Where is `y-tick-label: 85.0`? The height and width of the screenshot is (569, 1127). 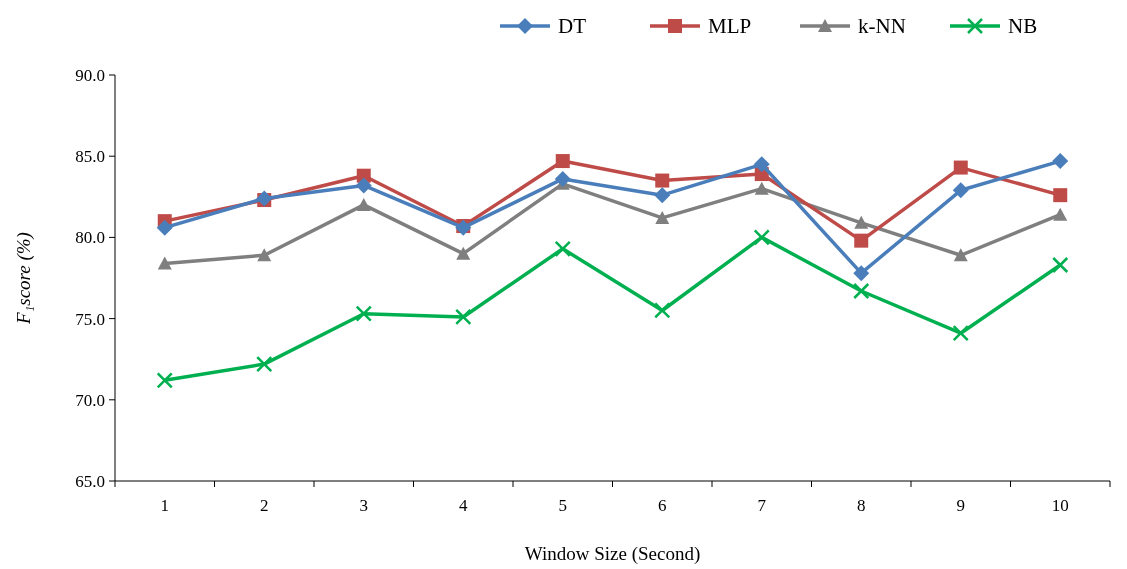 y-tick-label: 85.0 is located at coordinates (90, 157).